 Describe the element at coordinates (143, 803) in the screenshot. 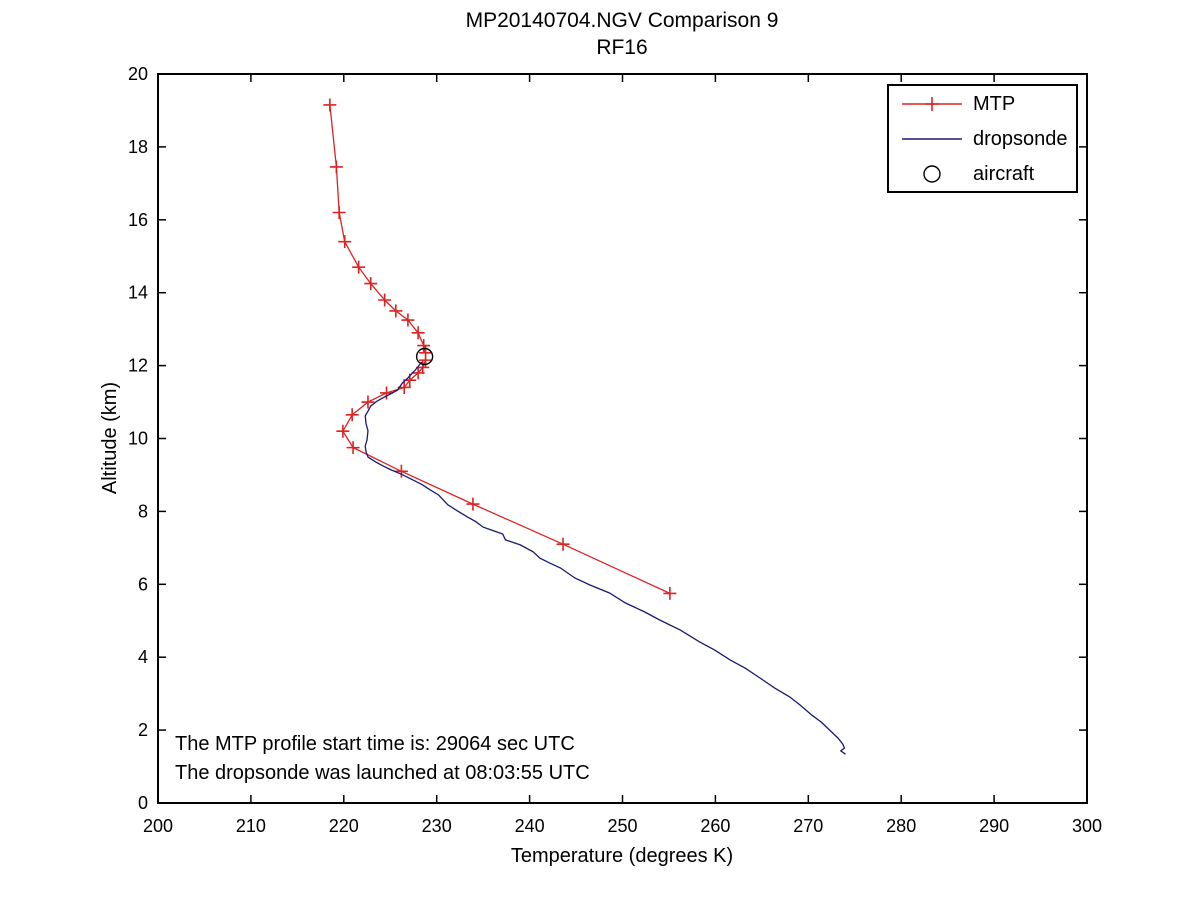

I see `y-tick-label: 0` at that location.